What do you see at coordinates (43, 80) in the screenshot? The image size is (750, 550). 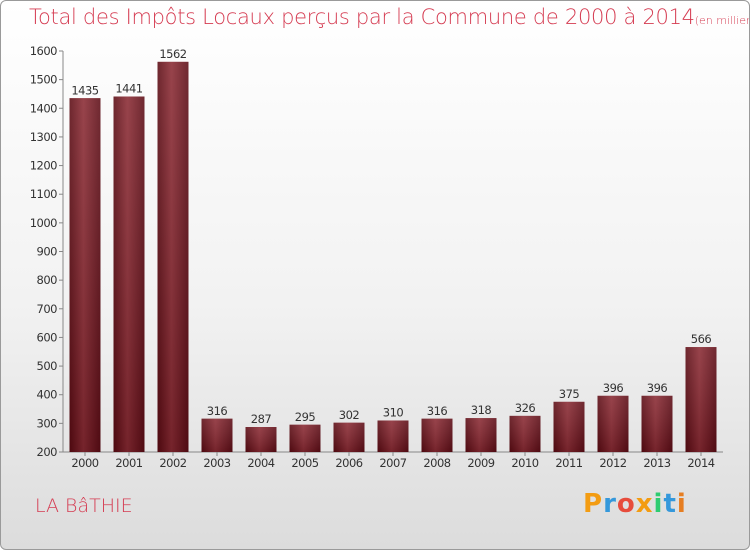 I see `y-tick-label: 1500` at bounding box center [43, 80].